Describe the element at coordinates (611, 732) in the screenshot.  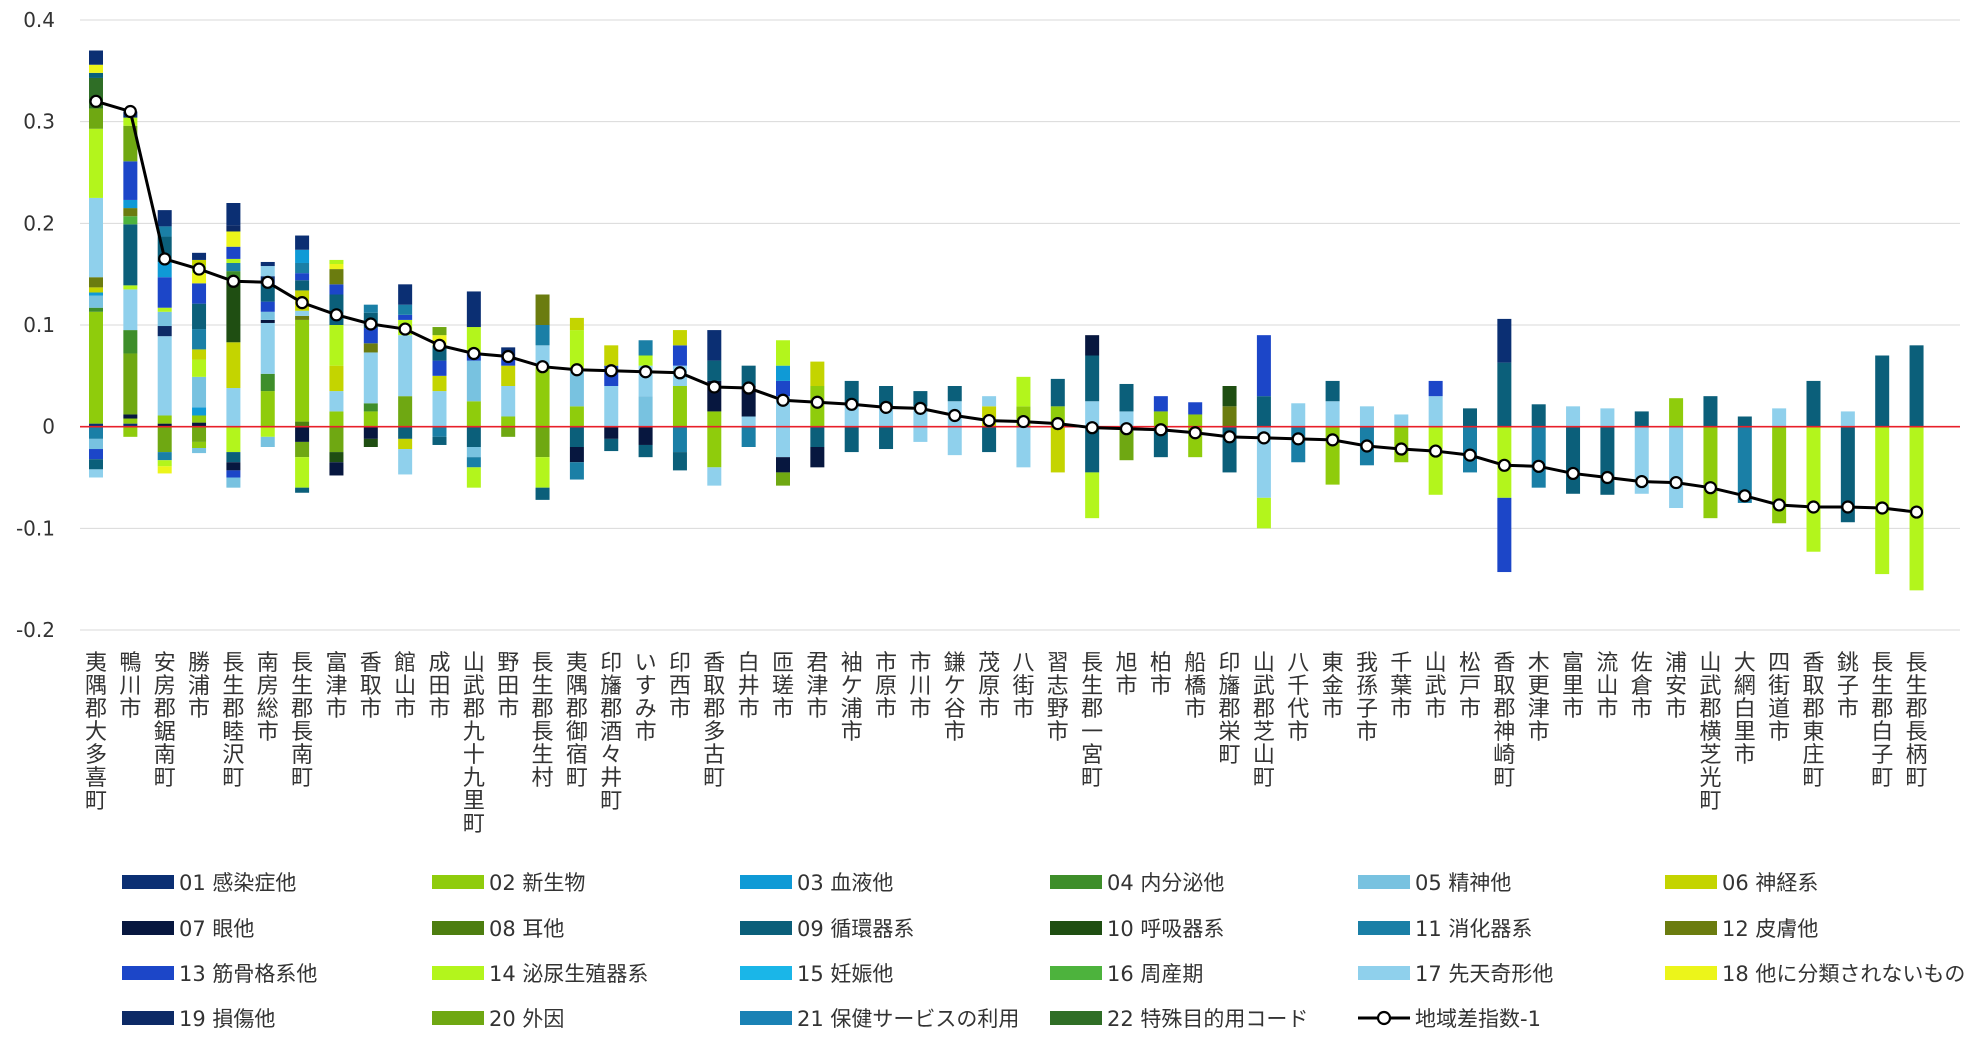
I see `x-tick-label: 印旛郡酒々井町` at that location.